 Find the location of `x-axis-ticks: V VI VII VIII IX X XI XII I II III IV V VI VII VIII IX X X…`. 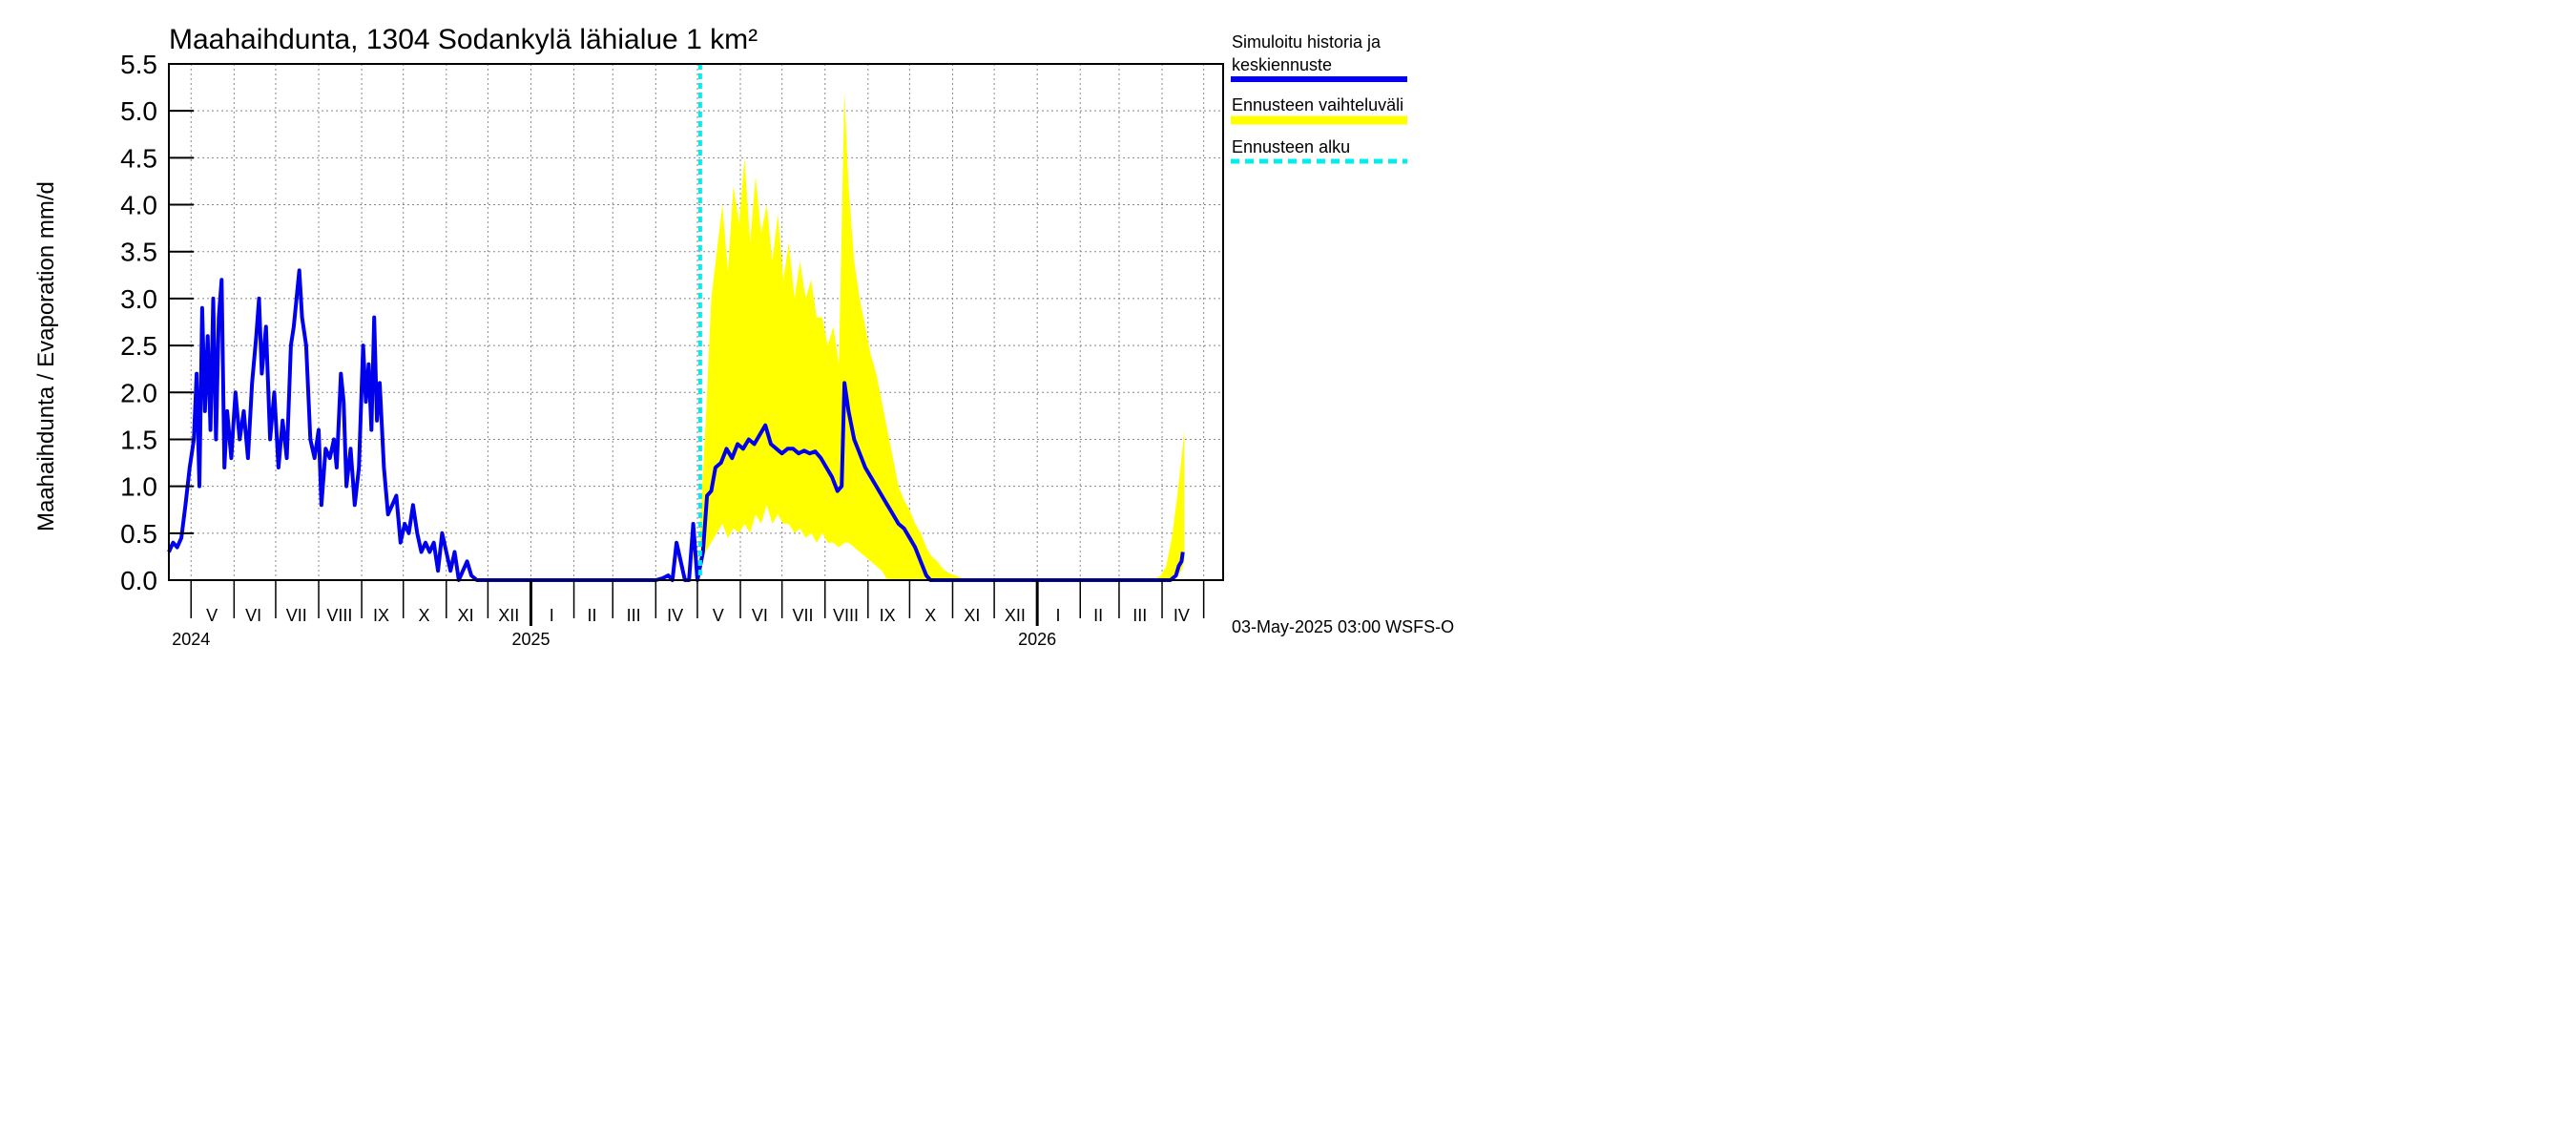

x-axis-ticks: V VI VII VIII IX X XI XII I II III IV V VI VII VIII IX X X… is located at coordinates (688, 614).